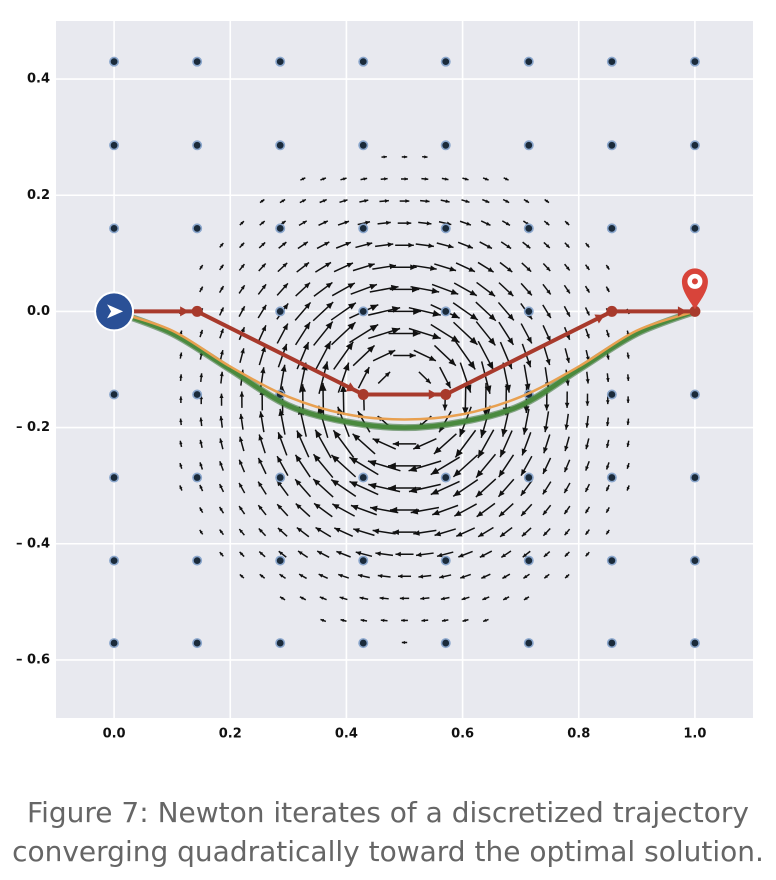 This screenshot has width=776, height=880. What do you see at coordinates (694, 734) in the screenshot?
I see `x-tick-label: 1.0` at bounding box center [694, 734].